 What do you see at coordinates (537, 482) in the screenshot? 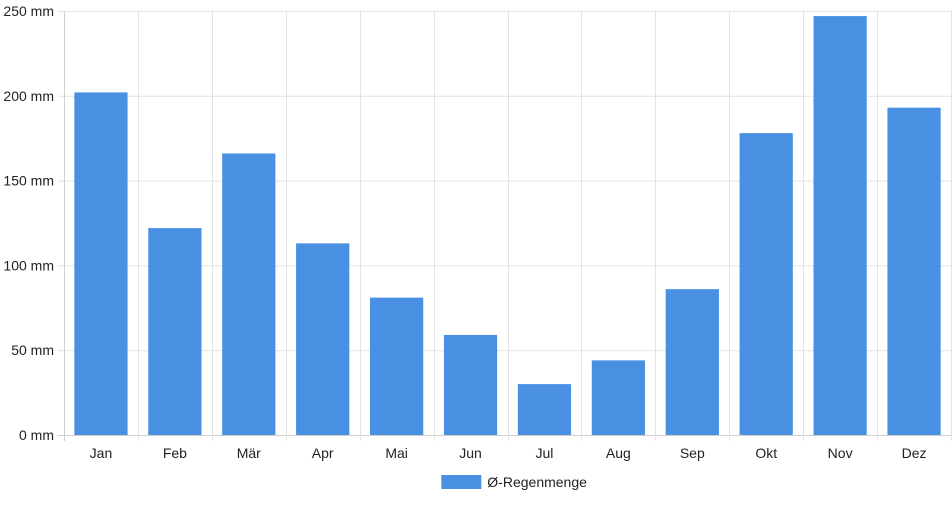
I see `legend-label: Ø-Regenmenge` at bounding box center [537, 482].